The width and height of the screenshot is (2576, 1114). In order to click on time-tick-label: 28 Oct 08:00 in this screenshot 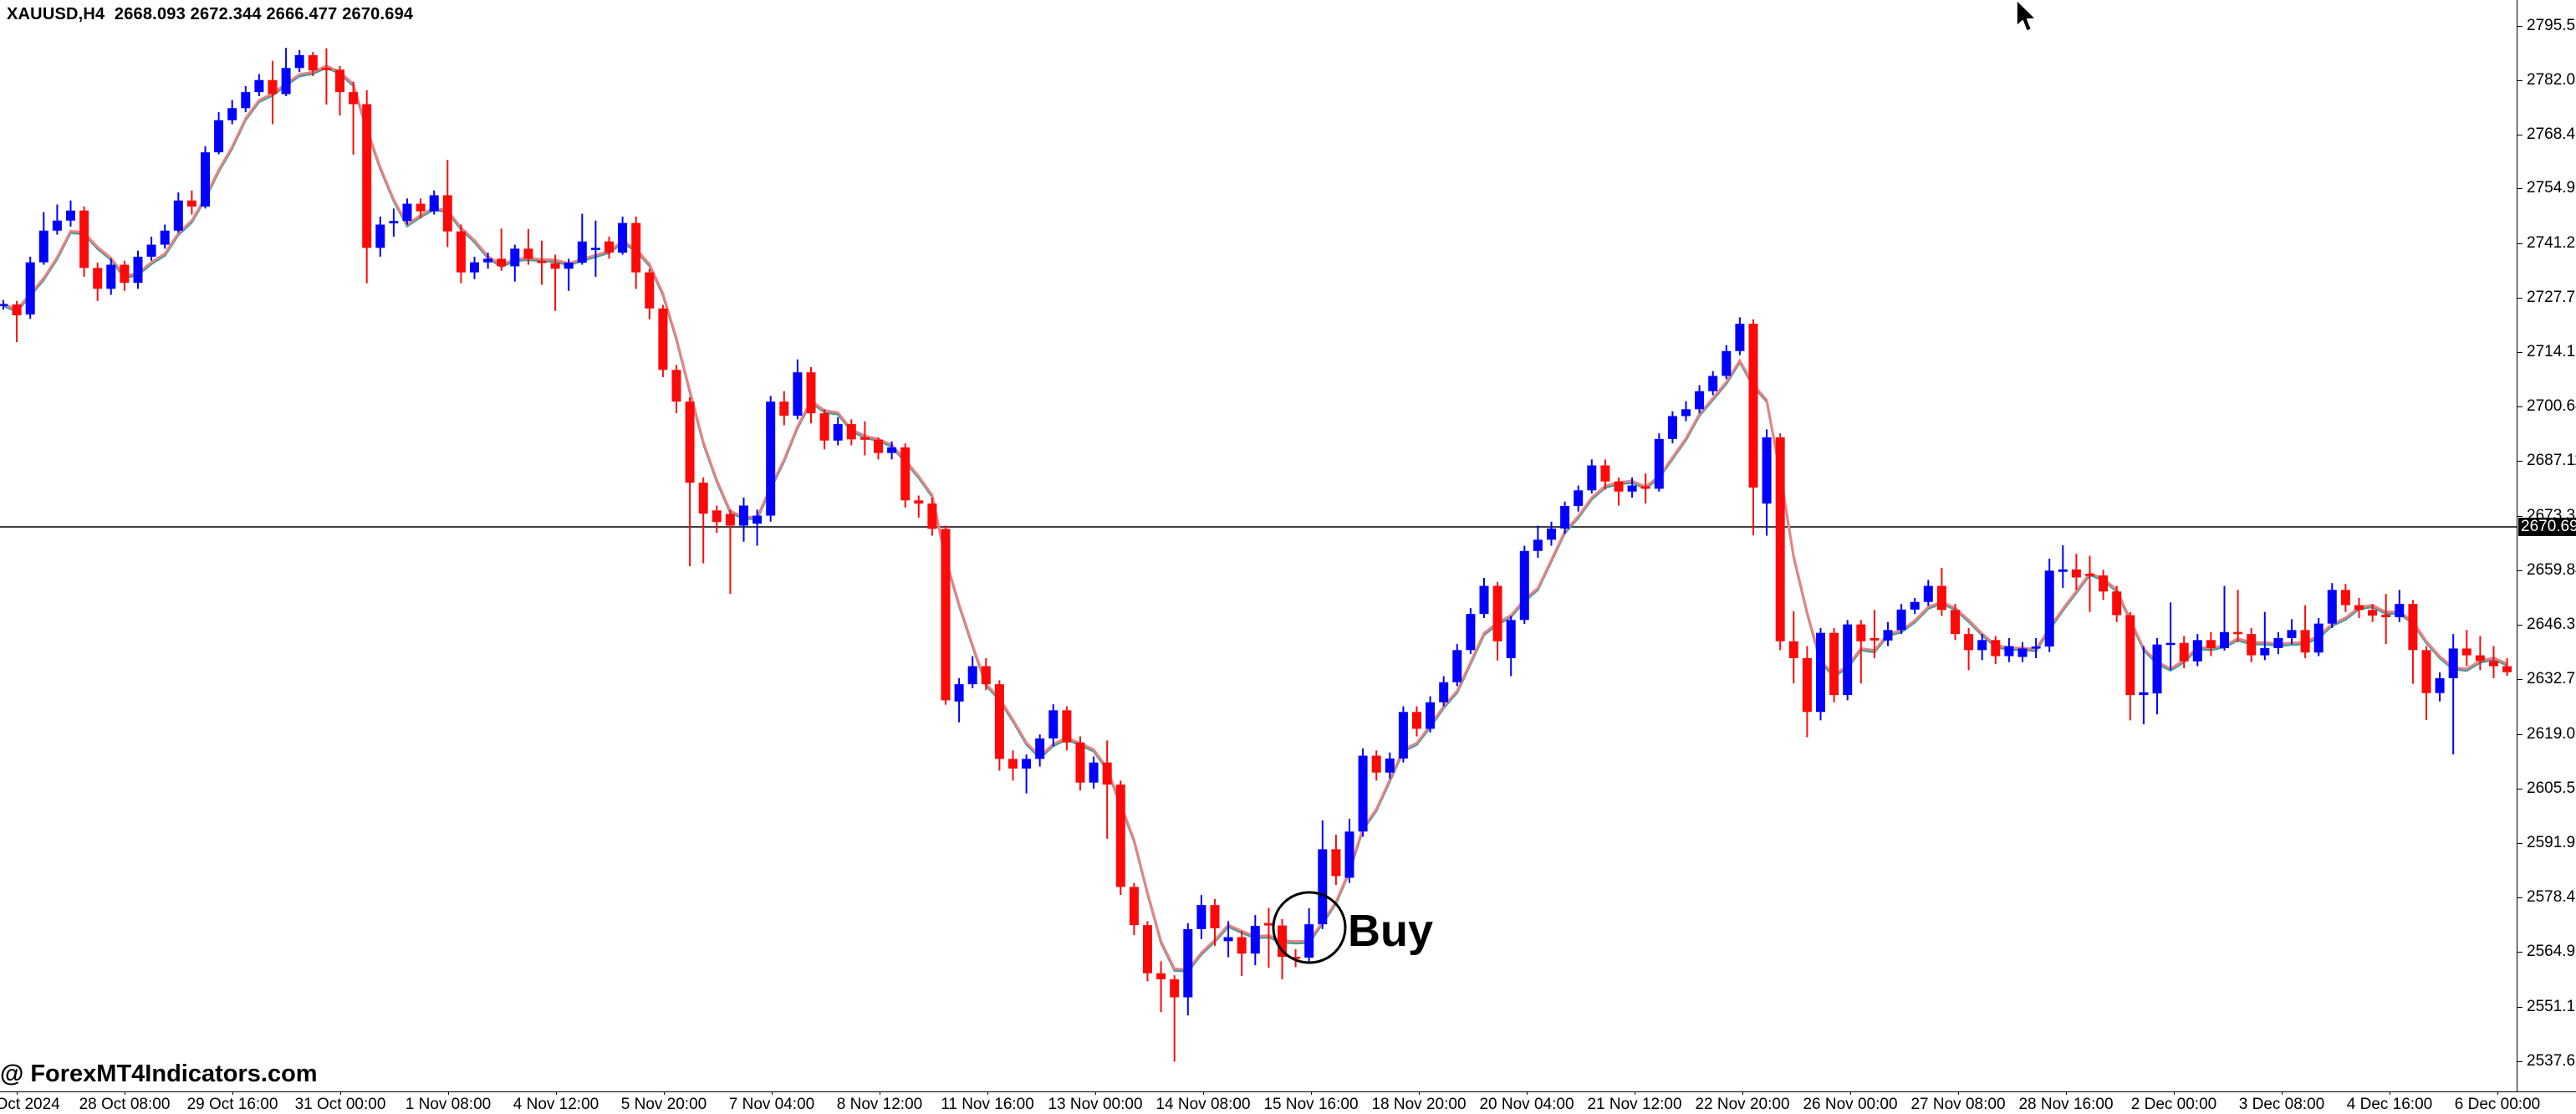, I will do `click(125, 1104)`.